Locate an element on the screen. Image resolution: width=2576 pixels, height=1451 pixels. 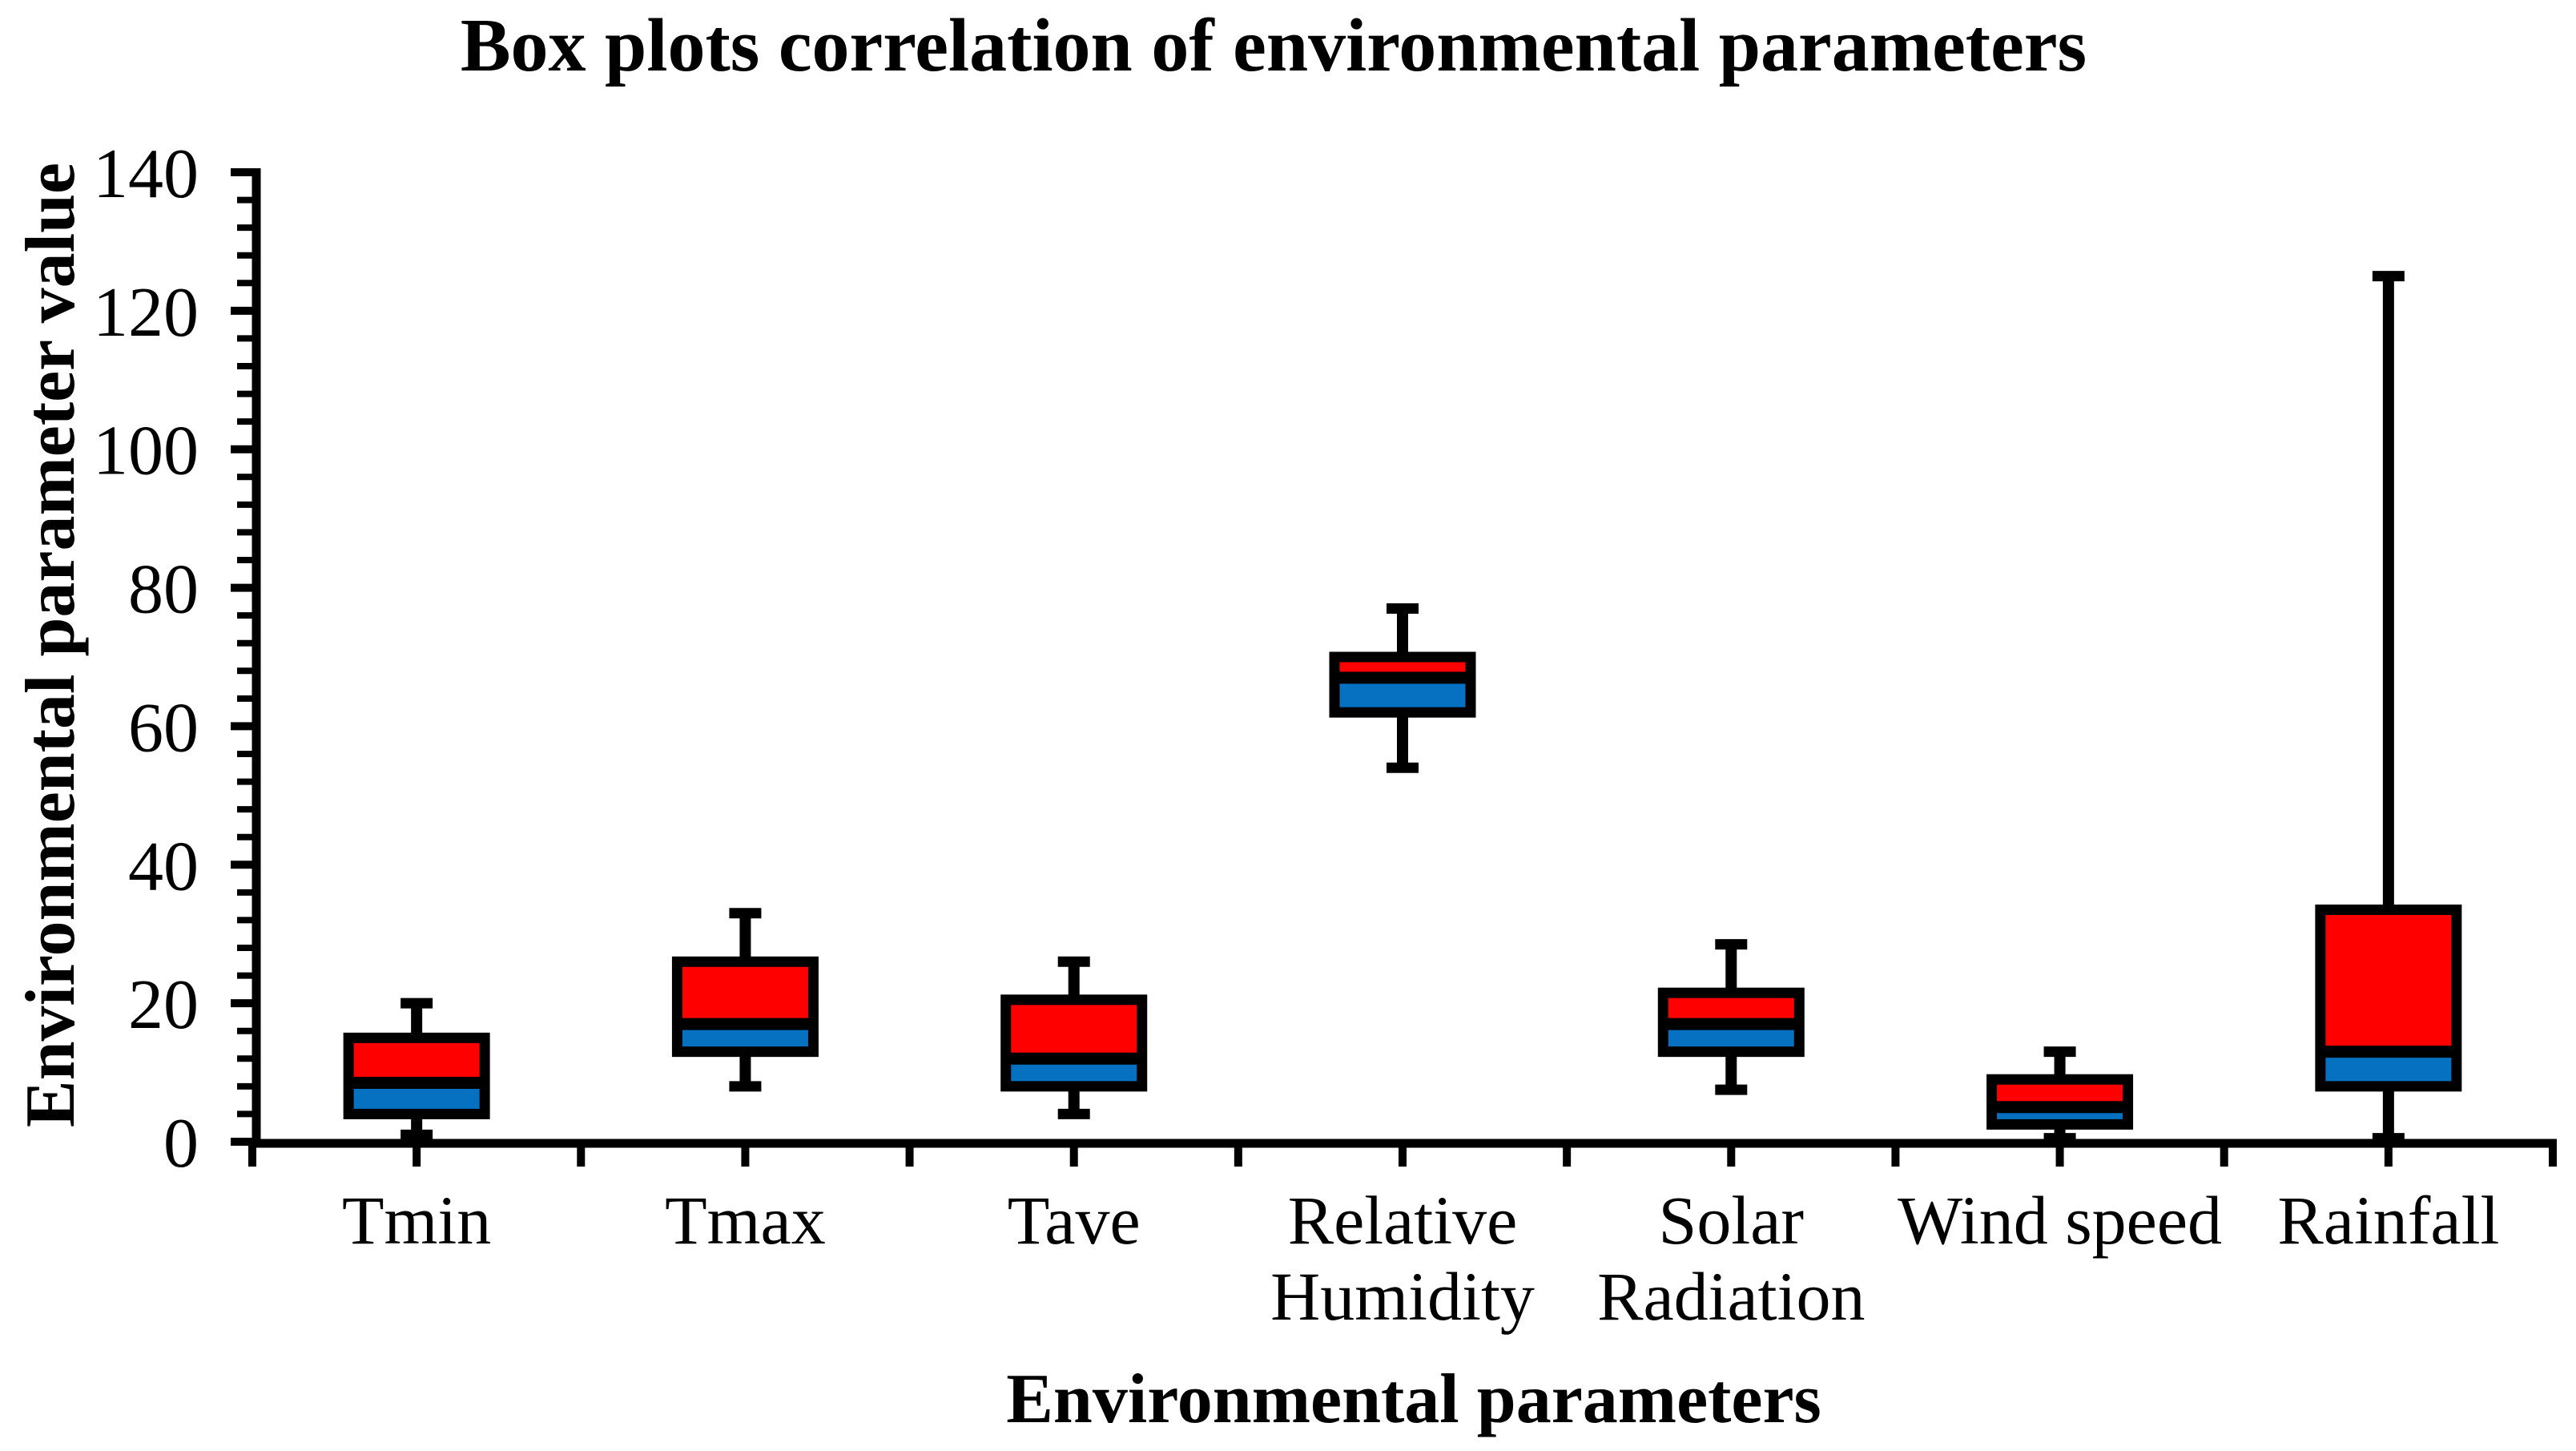
box-border-tmin is located at coordinates (417, 1075).